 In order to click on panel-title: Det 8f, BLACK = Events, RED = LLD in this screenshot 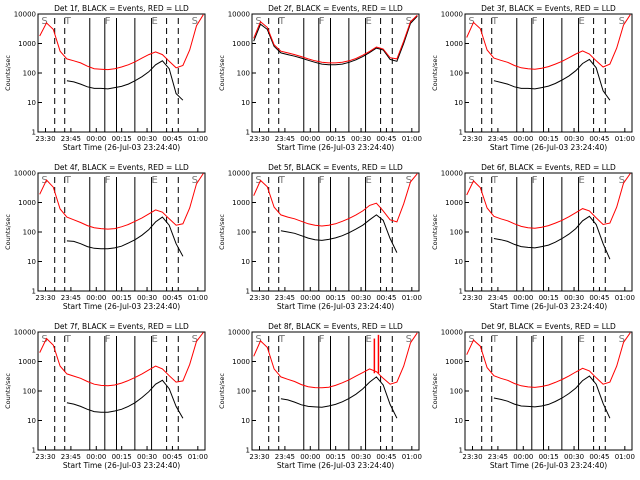, I will do `click(335, 326)`.